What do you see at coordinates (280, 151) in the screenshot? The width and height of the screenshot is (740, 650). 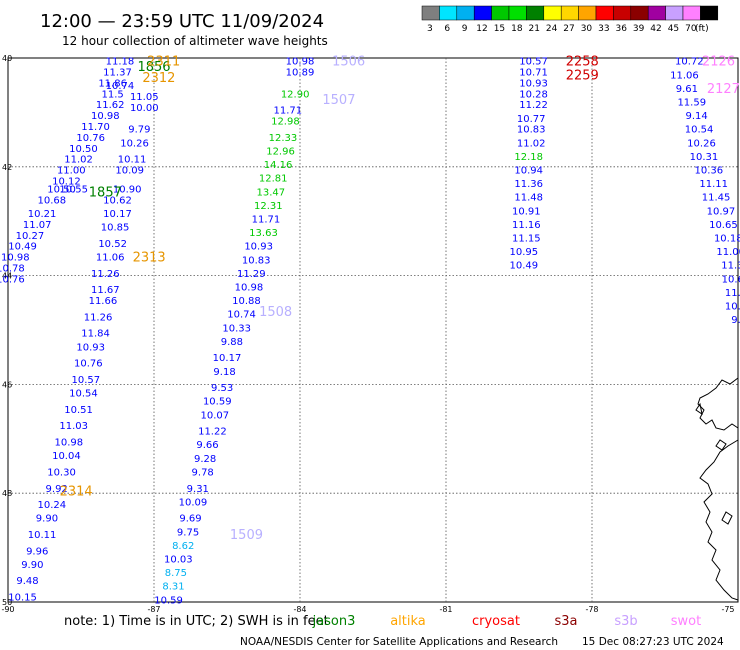 I see `wave-height-value: 12.96` at bounding box center [280, 151].